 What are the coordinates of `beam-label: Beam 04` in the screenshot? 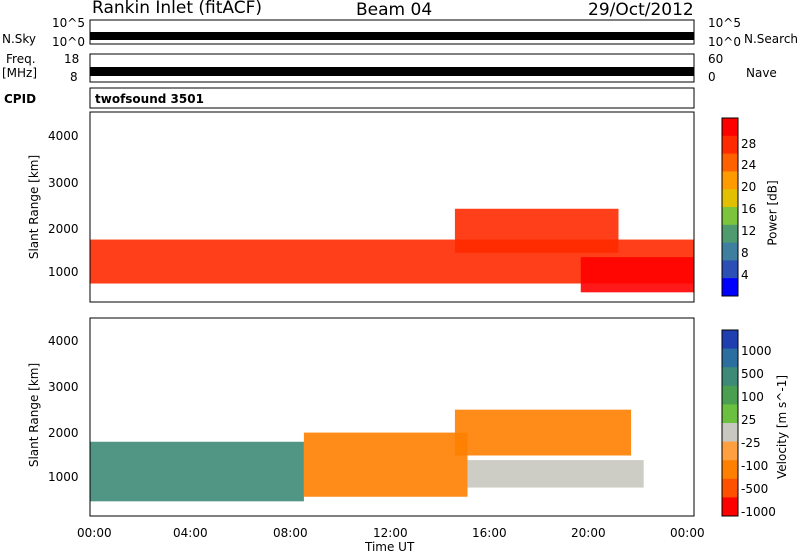 It's located at (394, 10).